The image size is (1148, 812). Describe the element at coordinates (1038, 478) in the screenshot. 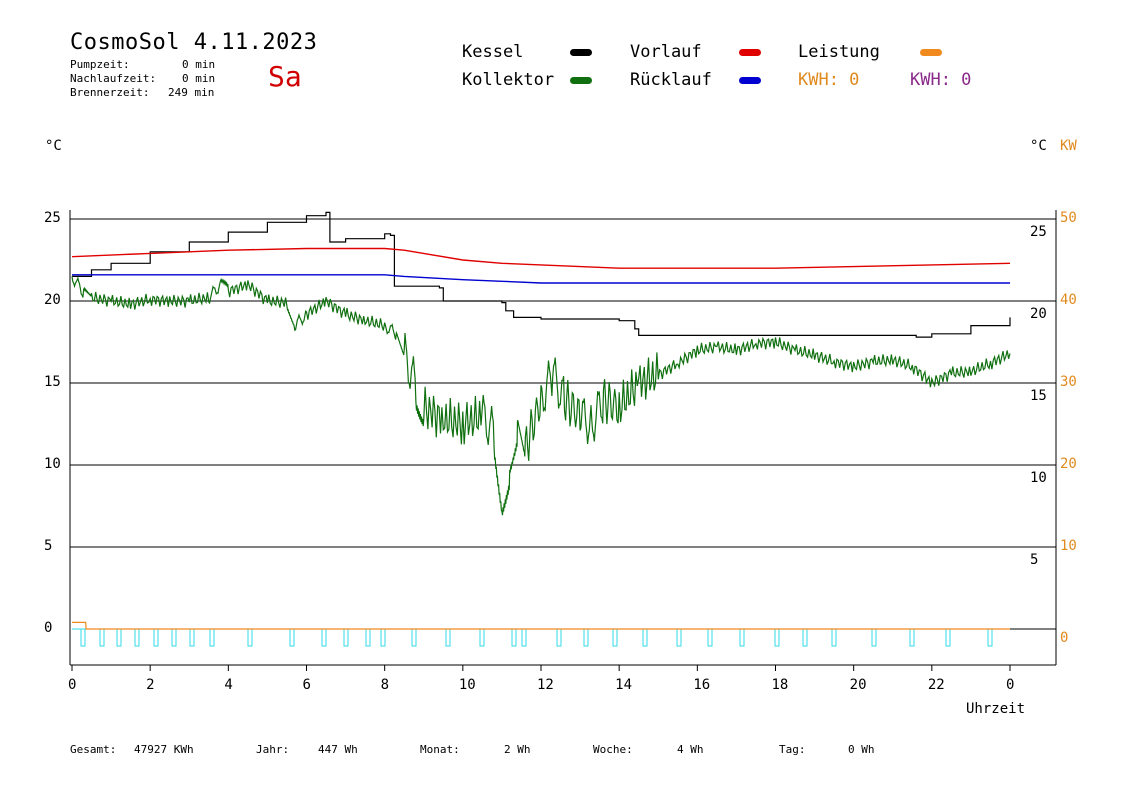

I see `y-right-tick-label: 10` at that location.